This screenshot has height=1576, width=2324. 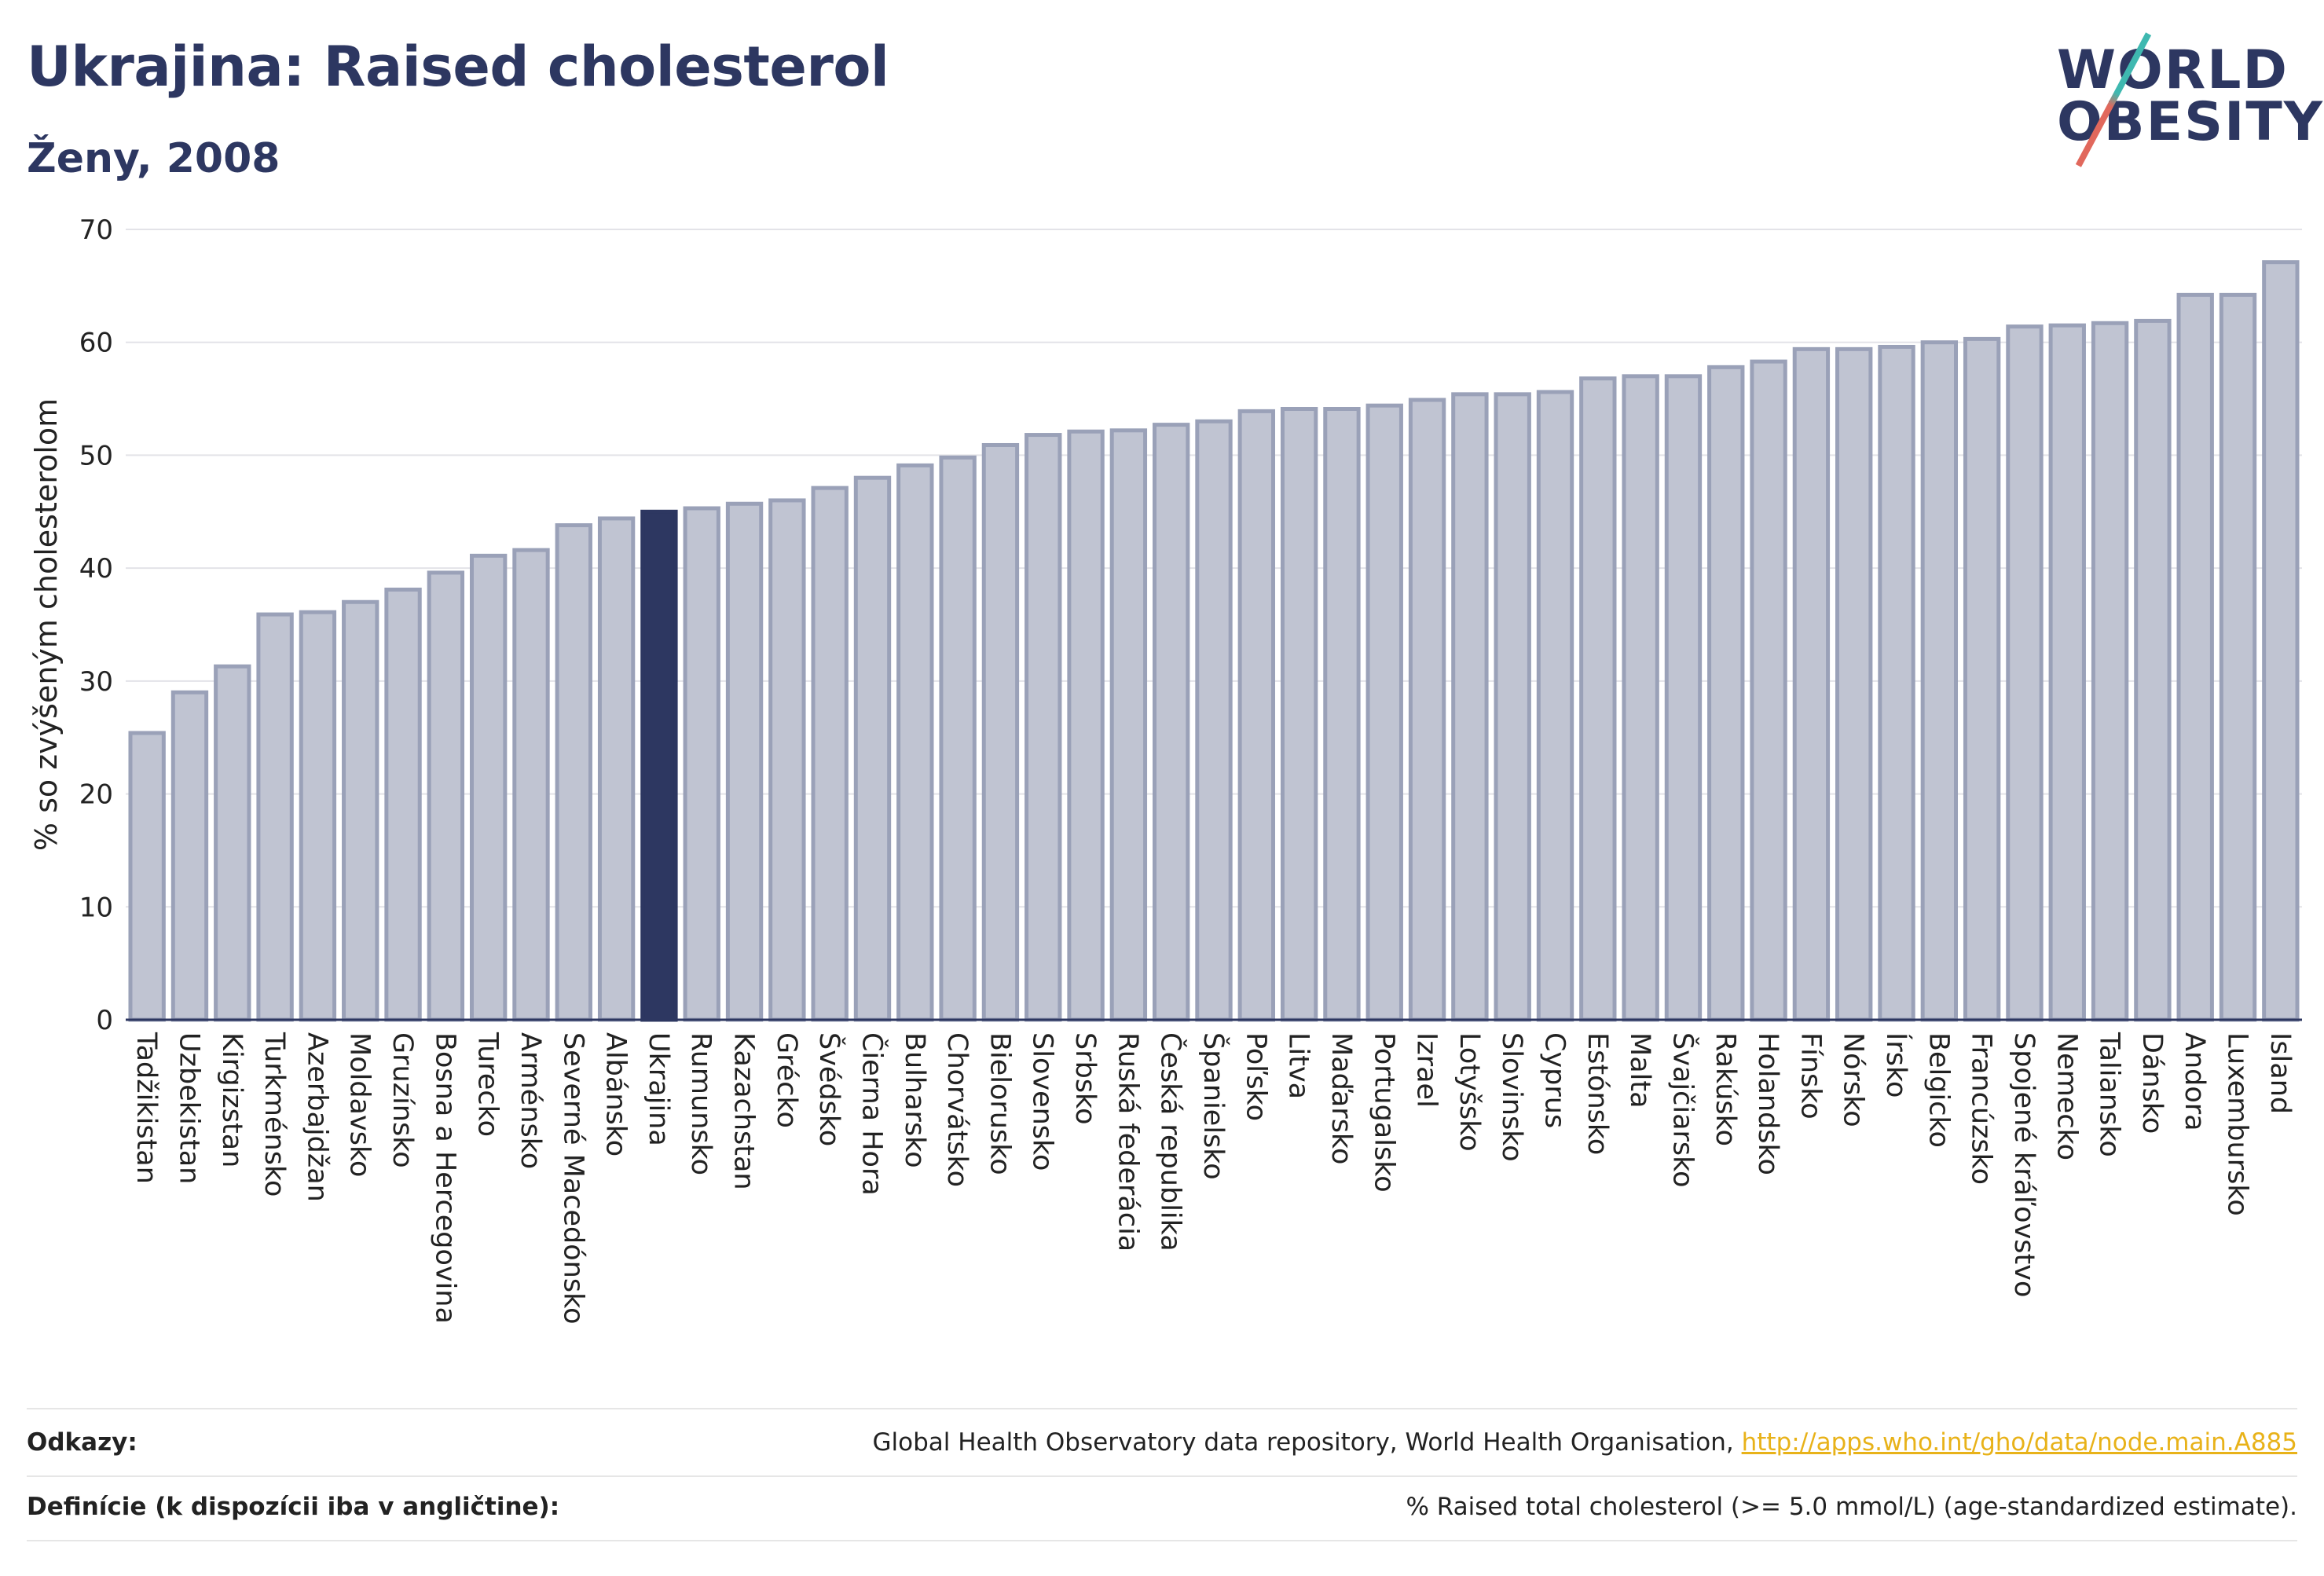 I want to click on y-axis-label: % so zvýšeným cholesterolom, so click(x=46, y=624).